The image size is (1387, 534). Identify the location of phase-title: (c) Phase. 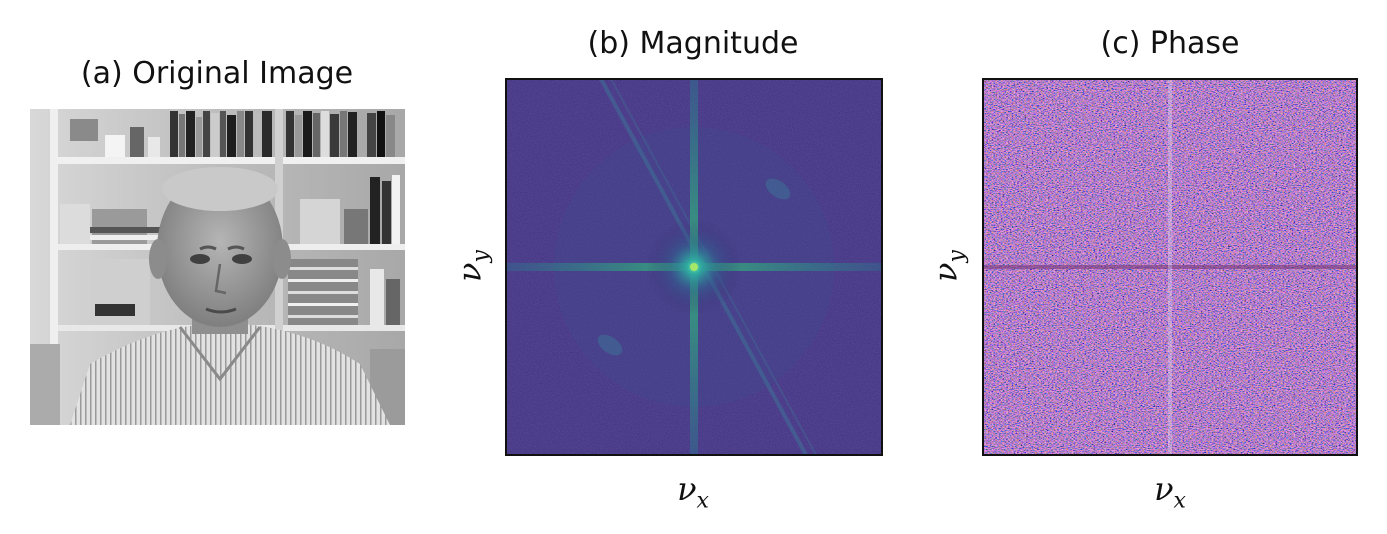
(1170, 43).